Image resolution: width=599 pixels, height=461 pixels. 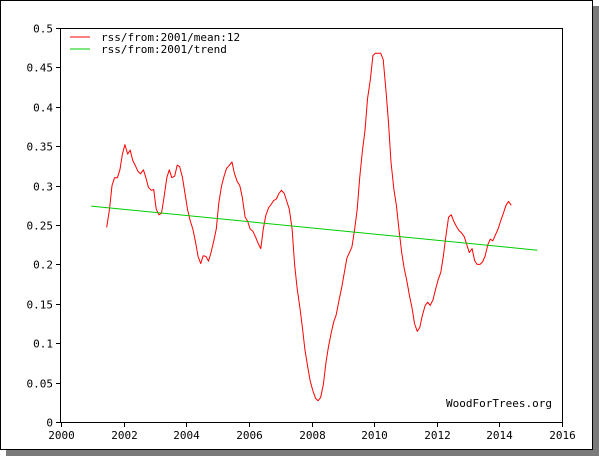 I want to click on x-tick-label: 2016, so click(x=562, y=435).